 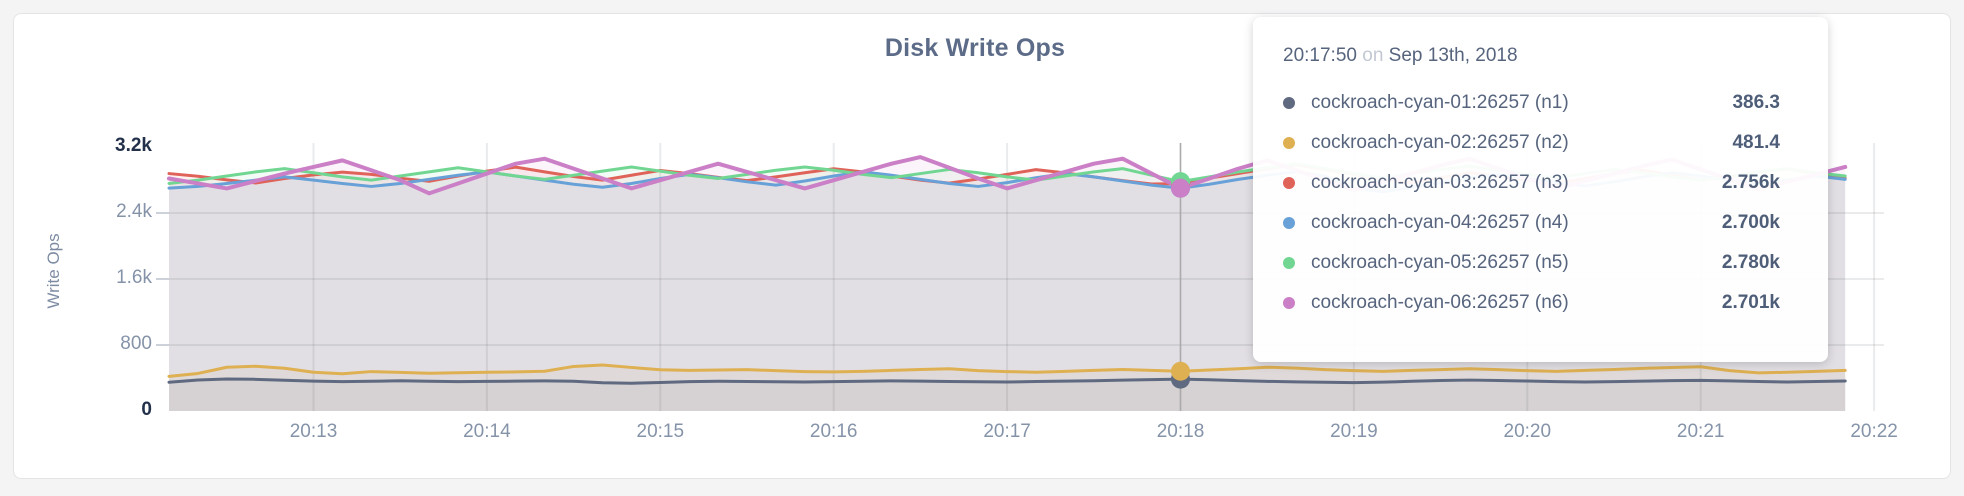 I want to click on tooltip-row: cockroach-cyan-06:26257 (n6) 2.701k, so click(x=1531, y=303).